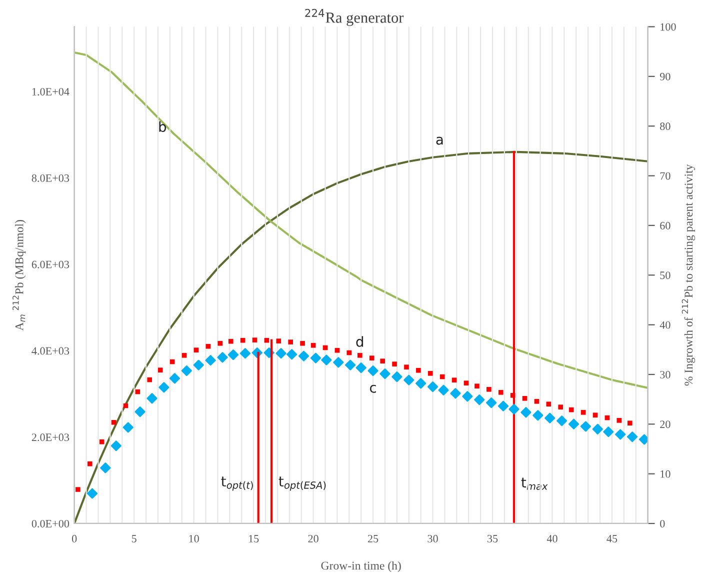  What do you see at coordinates (665, 325) in the screenshot?
I see `y2-tick-label: 40` at bounding box center [665, 325].